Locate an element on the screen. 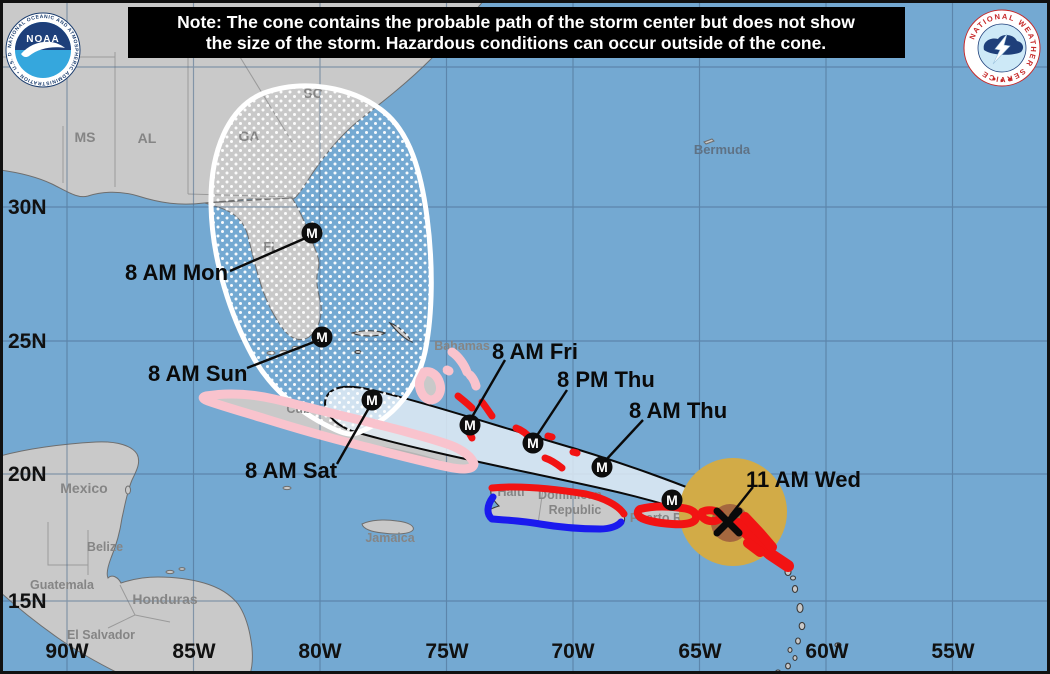 The height and width of the screenshot is (674, 1050). lon-label: 60W is located at coordinates (826, 651).